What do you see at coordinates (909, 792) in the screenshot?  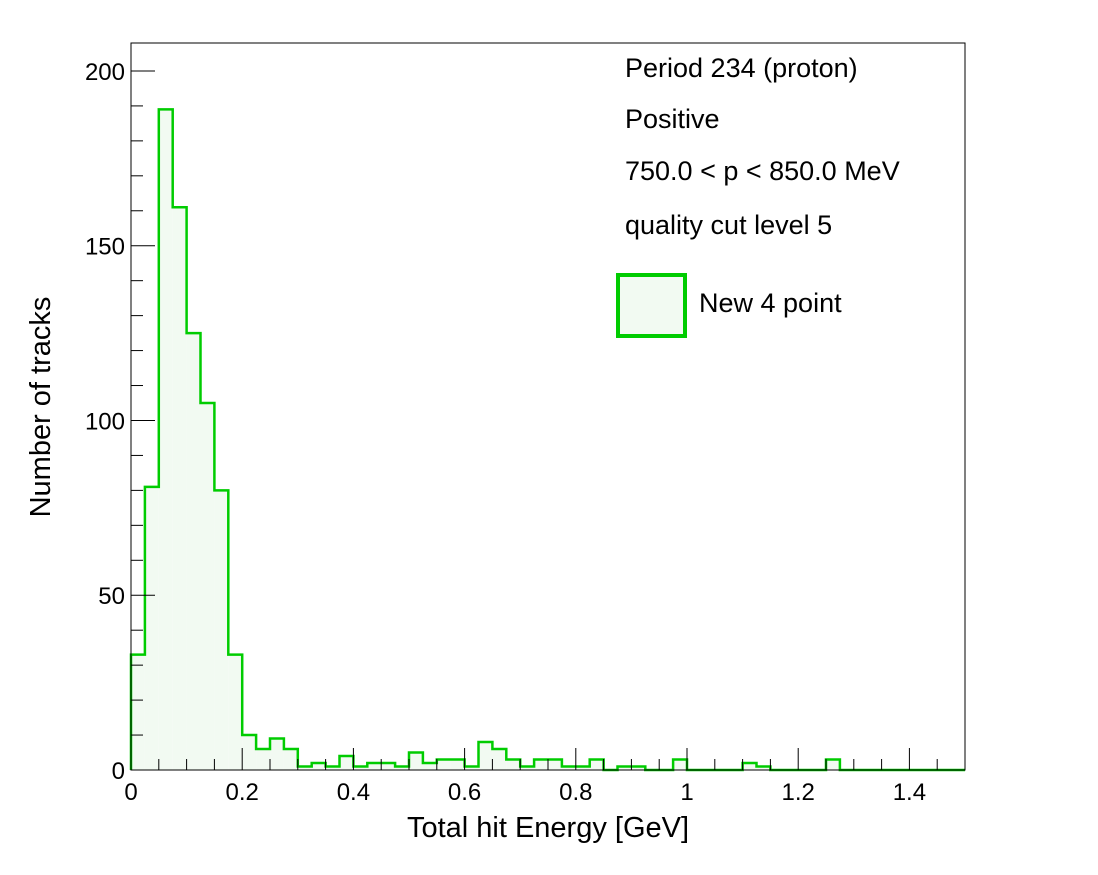 I see `x-tick-label: 1.4` at bounding box center [909, 792].